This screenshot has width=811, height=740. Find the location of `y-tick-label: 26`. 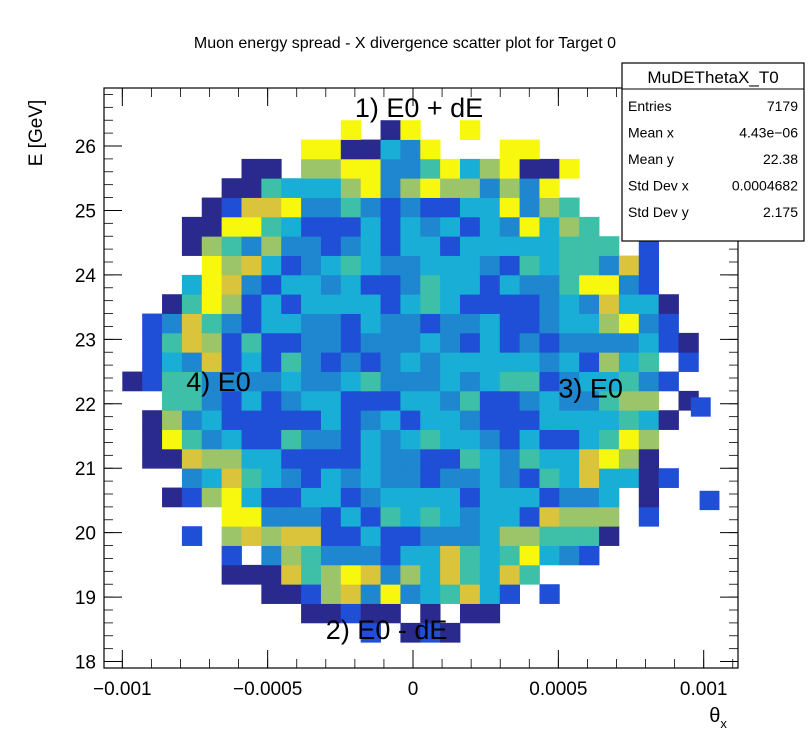

y-tick-label: 26 is located at coordinates (85, 147).